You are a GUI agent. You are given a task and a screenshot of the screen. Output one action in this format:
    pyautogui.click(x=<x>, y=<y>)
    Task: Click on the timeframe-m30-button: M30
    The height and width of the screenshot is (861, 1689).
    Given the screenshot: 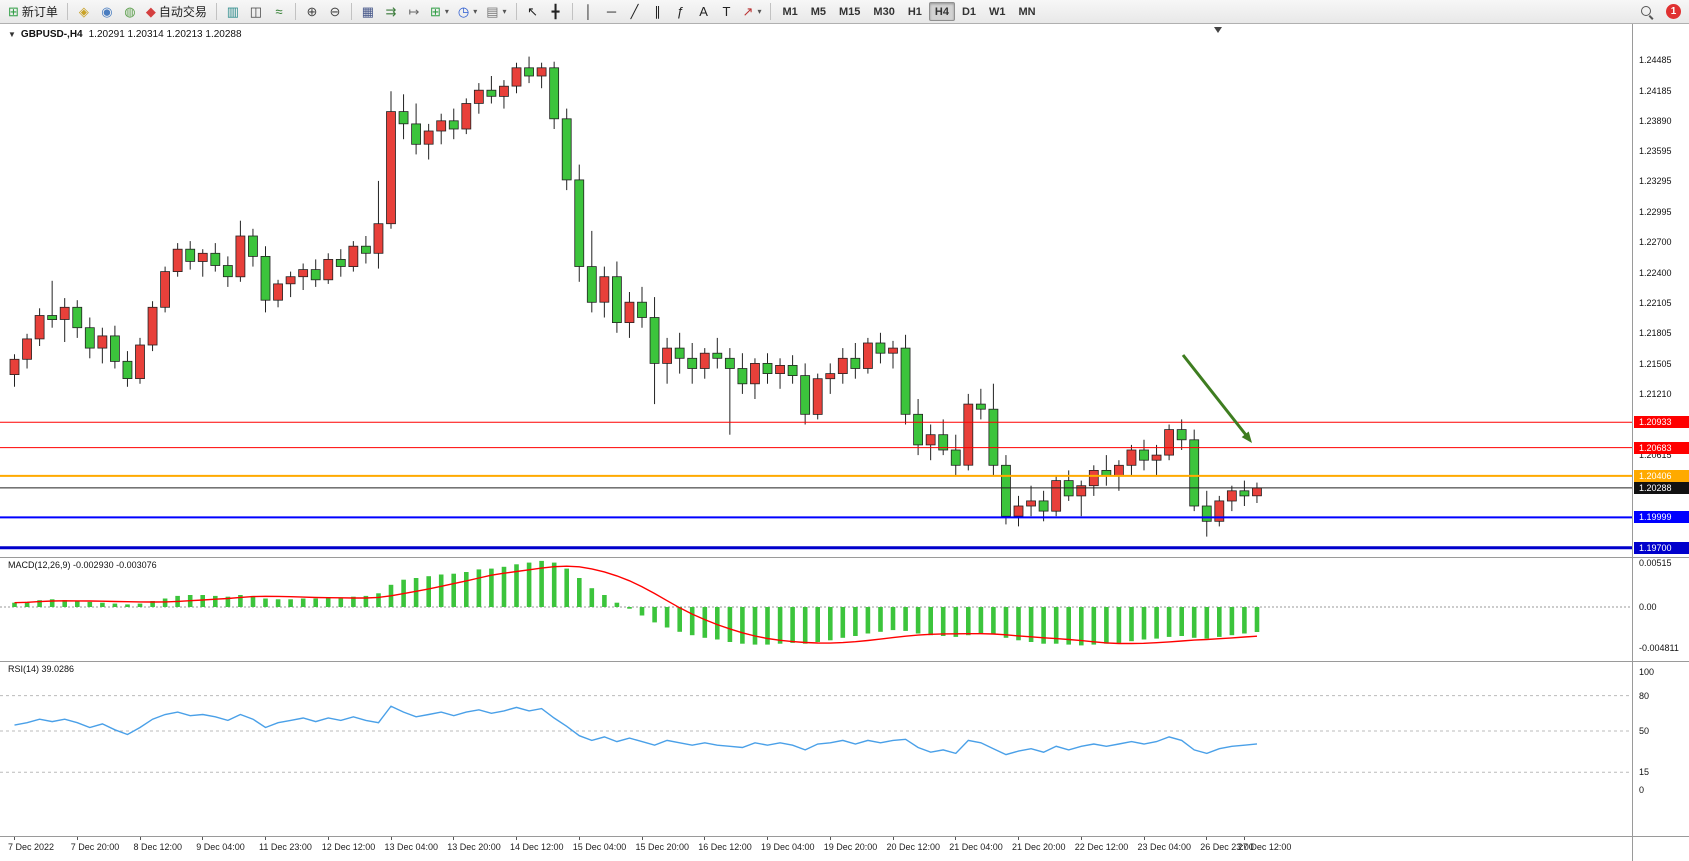 What is the action you would take?
    pyautogui.click(x=884, y=11)
    